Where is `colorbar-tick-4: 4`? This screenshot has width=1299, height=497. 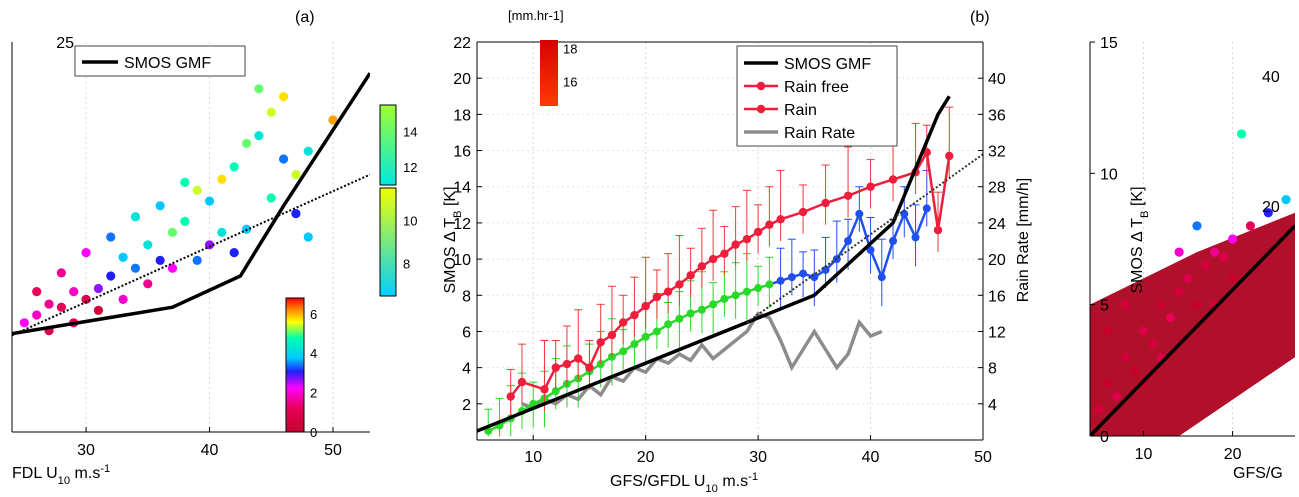
colorbar-tick-4: 4 is located at coordinates (313, 353).